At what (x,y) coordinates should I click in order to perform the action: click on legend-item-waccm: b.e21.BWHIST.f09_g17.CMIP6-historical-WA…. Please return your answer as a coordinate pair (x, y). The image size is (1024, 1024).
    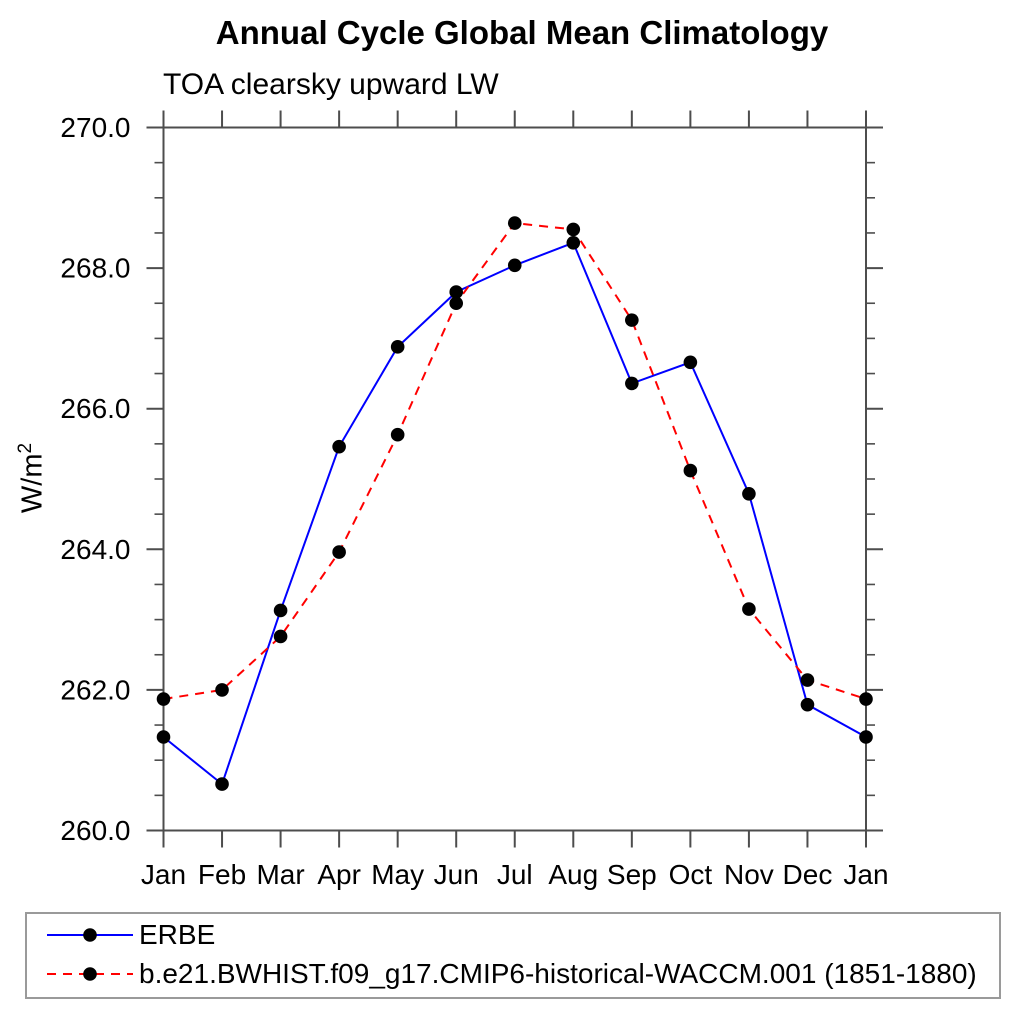
    Looking at the image, I should click on (511, 973).